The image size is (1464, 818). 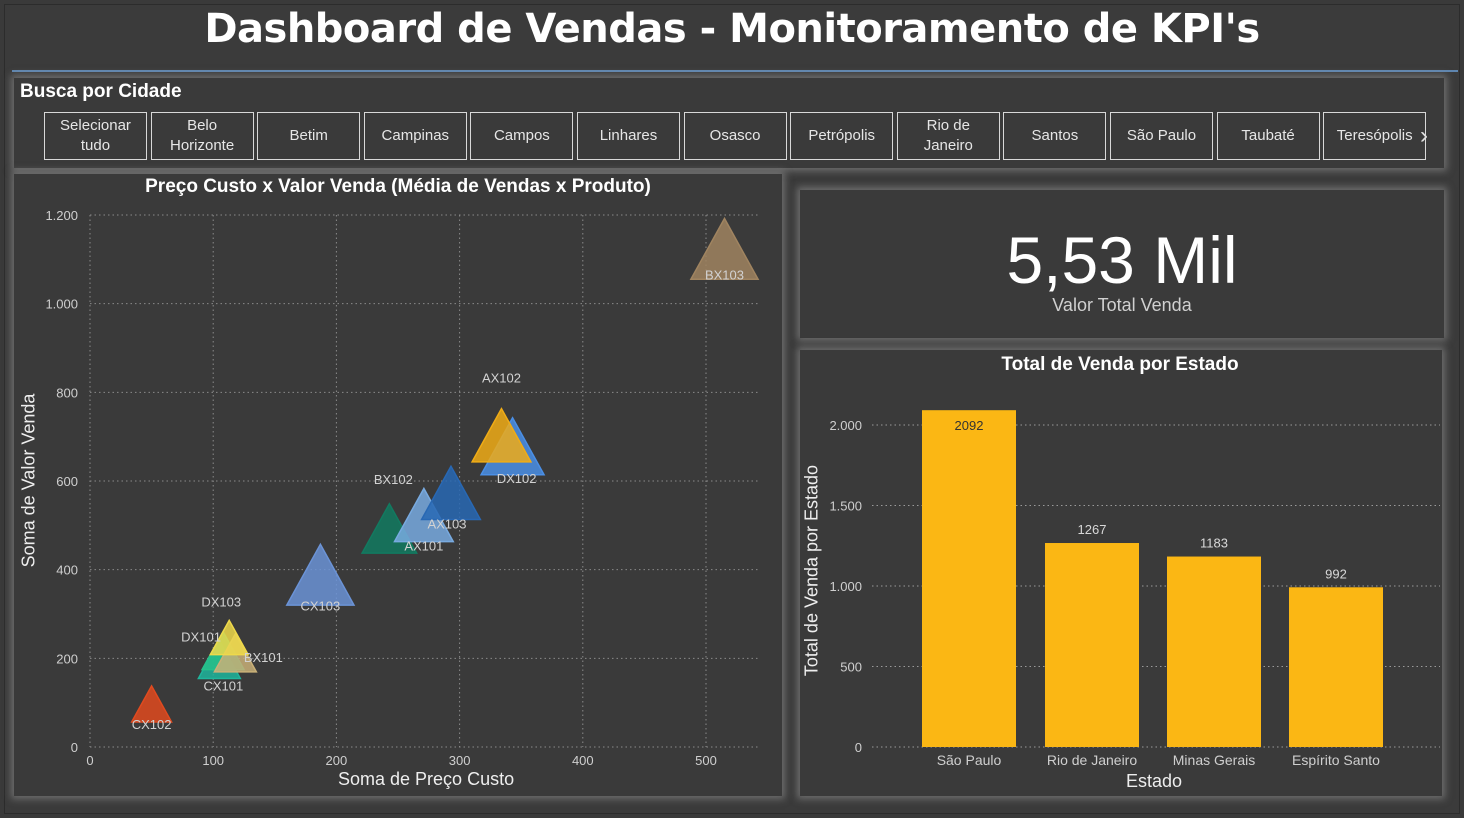 What do you see at coordinates (67, 481) in the screenshot?
I see `scatter-y-tick-label: 600` at bounding box center [67, 481].